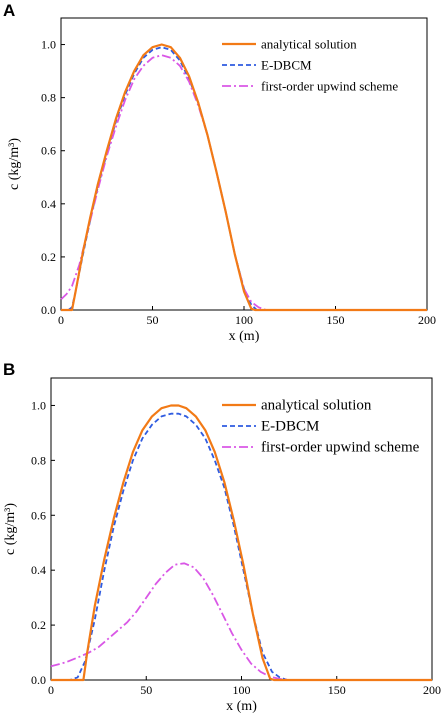 The width and height of the screenshot is (447, 725). I want to click on panel-letter-b: B, so click(9, 369).